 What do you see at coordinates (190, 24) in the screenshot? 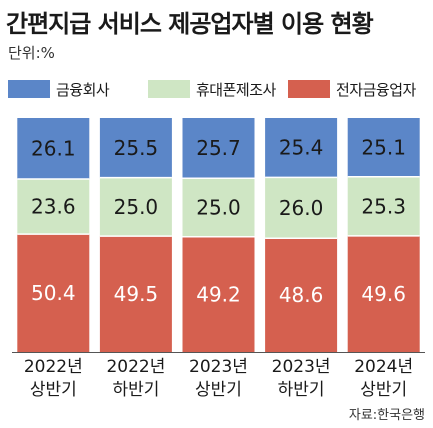
I see `chart-title: 간편지급 서비스 제공업자별 이용 현황` at bounding box center [190, 24].